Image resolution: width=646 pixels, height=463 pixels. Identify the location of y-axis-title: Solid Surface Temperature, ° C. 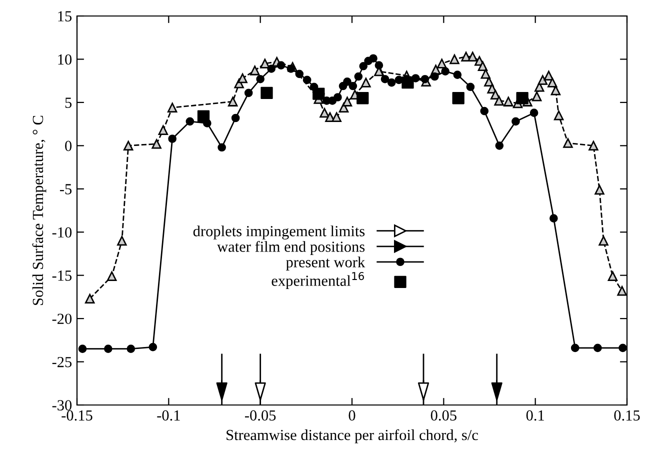
(39, 210).